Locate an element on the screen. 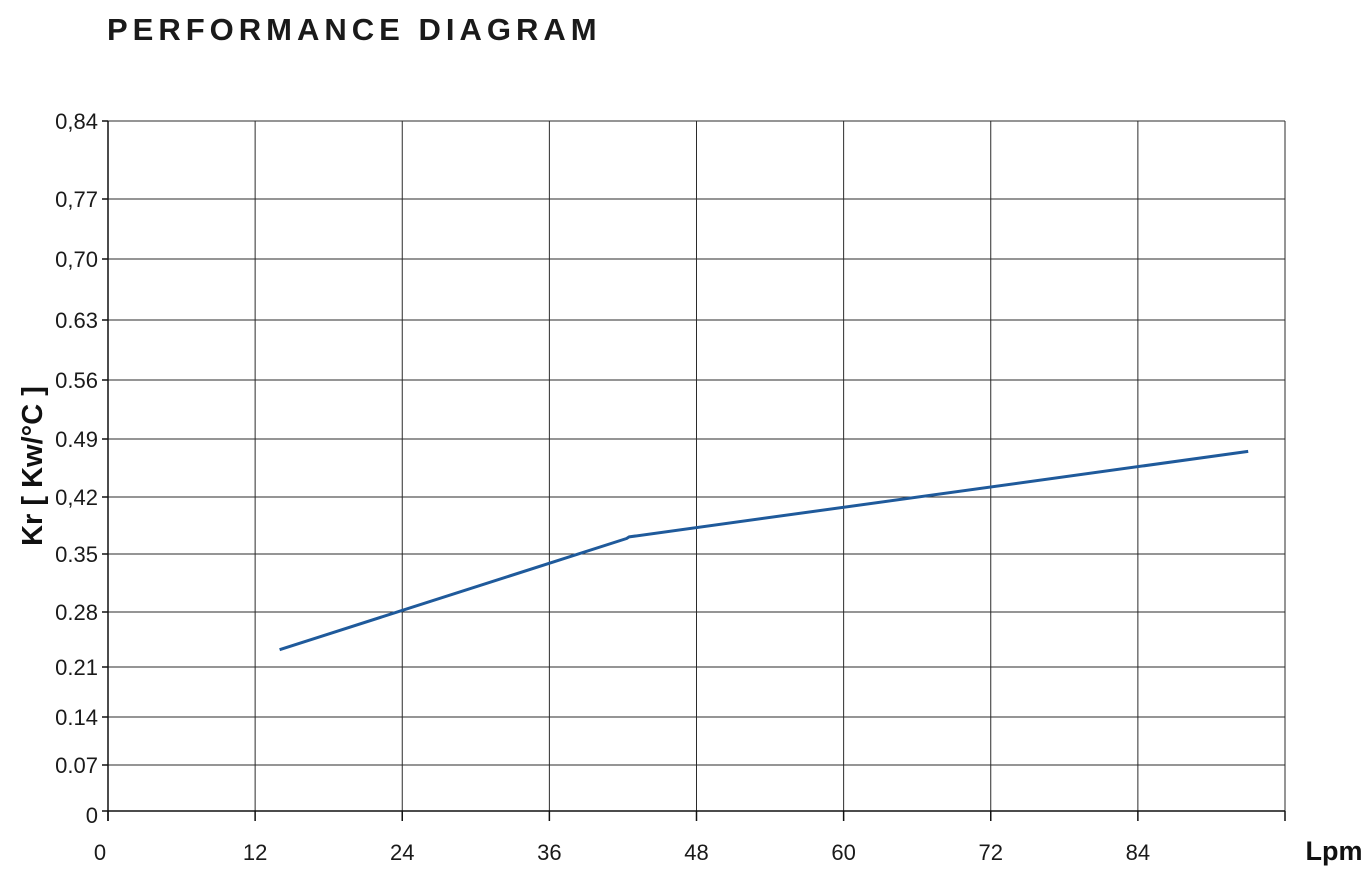 This screenshot has width=1371, height=888. chart-title: PERFORMANCE DIAGRAM is located at coordinates (354, 29).